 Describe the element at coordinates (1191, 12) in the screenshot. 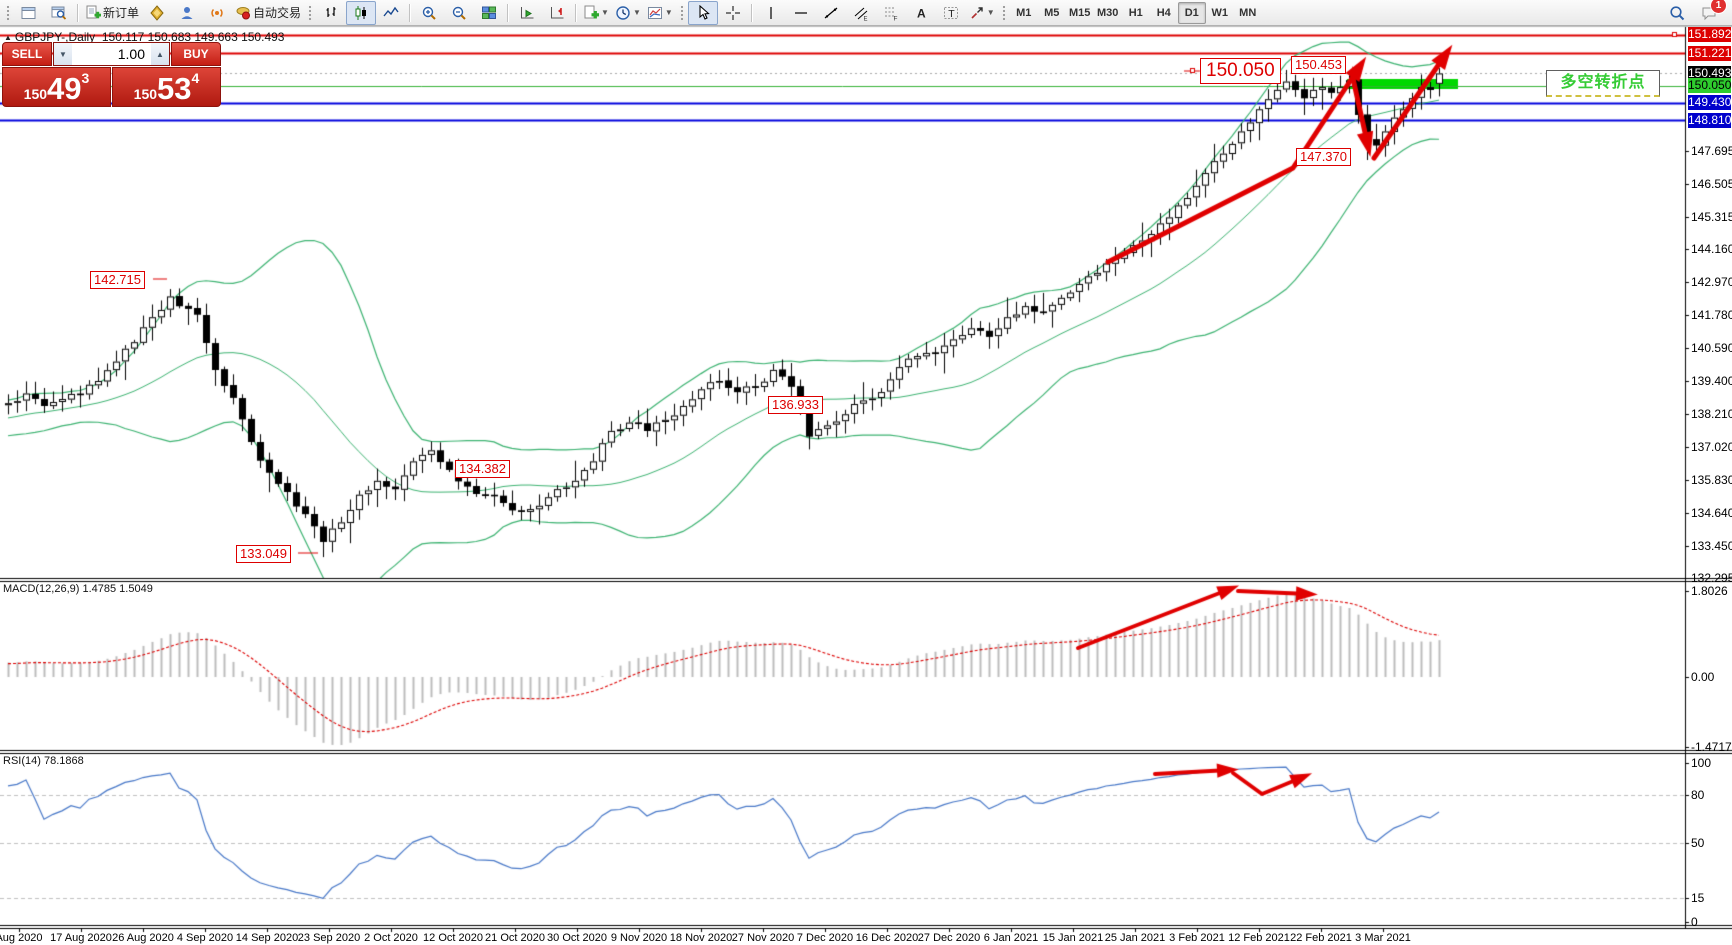

I see `timeframe-d1-button: D1` at that location.